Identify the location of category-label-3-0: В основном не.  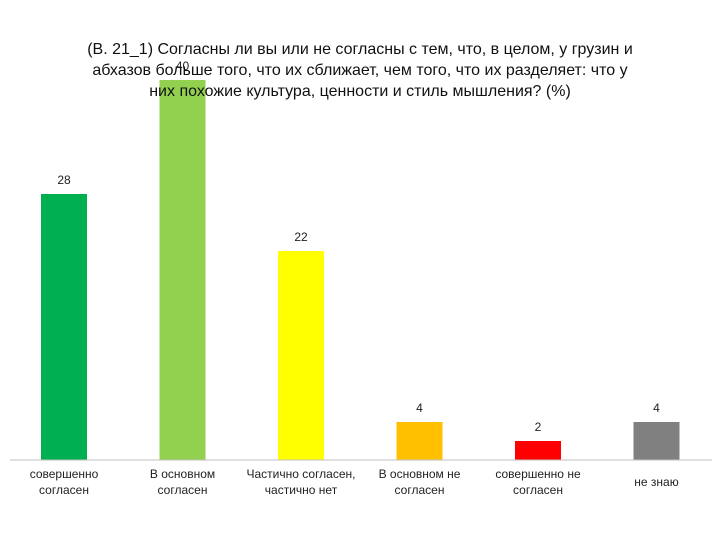
(420, 474).